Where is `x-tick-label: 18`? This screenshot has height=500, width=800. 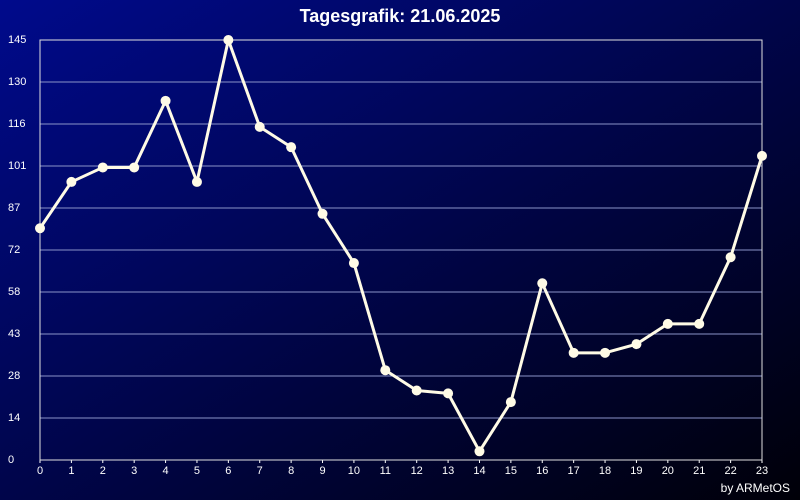
x-tick-label: 18 is located at coordinates (605, 471).